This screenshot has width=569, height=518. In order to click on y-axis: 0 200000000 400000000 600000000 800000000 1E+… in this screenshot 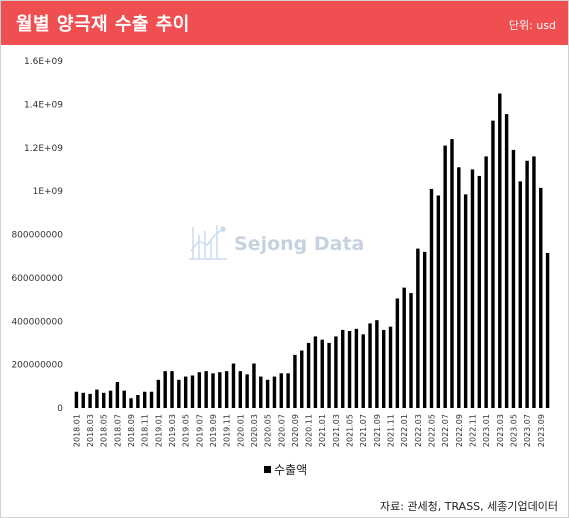, I will do `click(37, 235)`.